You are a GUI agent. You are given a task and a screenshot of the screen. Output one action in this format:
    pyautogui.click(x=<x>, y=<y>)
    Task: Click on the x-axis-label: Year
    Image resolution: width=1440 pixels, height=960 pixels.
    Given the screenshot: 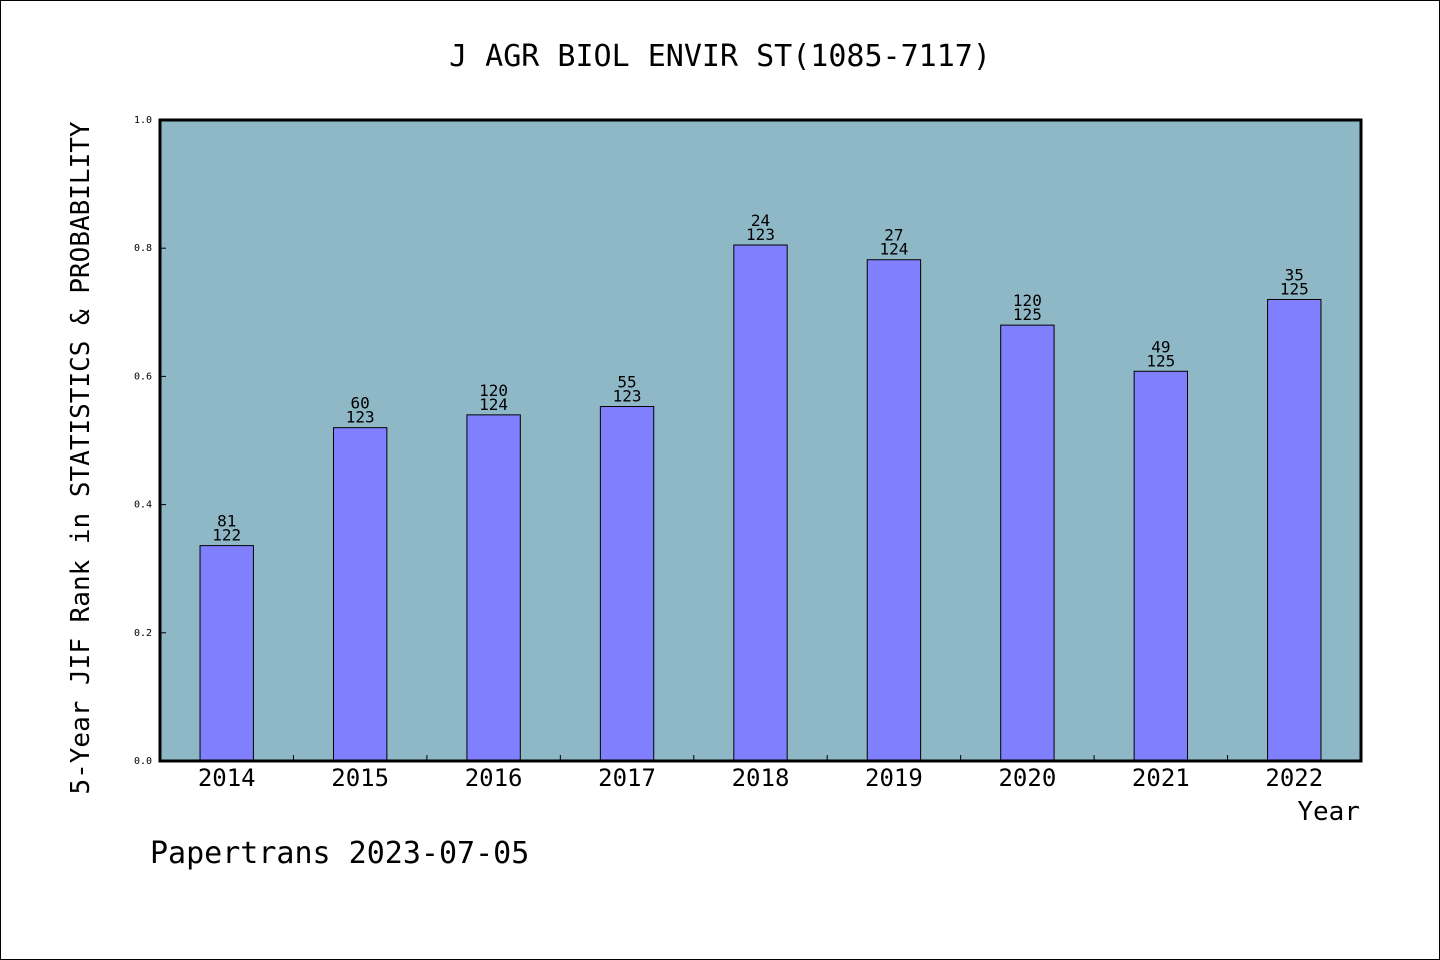 What is the action you would take?
    pyautogui.click(x=1328, y=812)
    